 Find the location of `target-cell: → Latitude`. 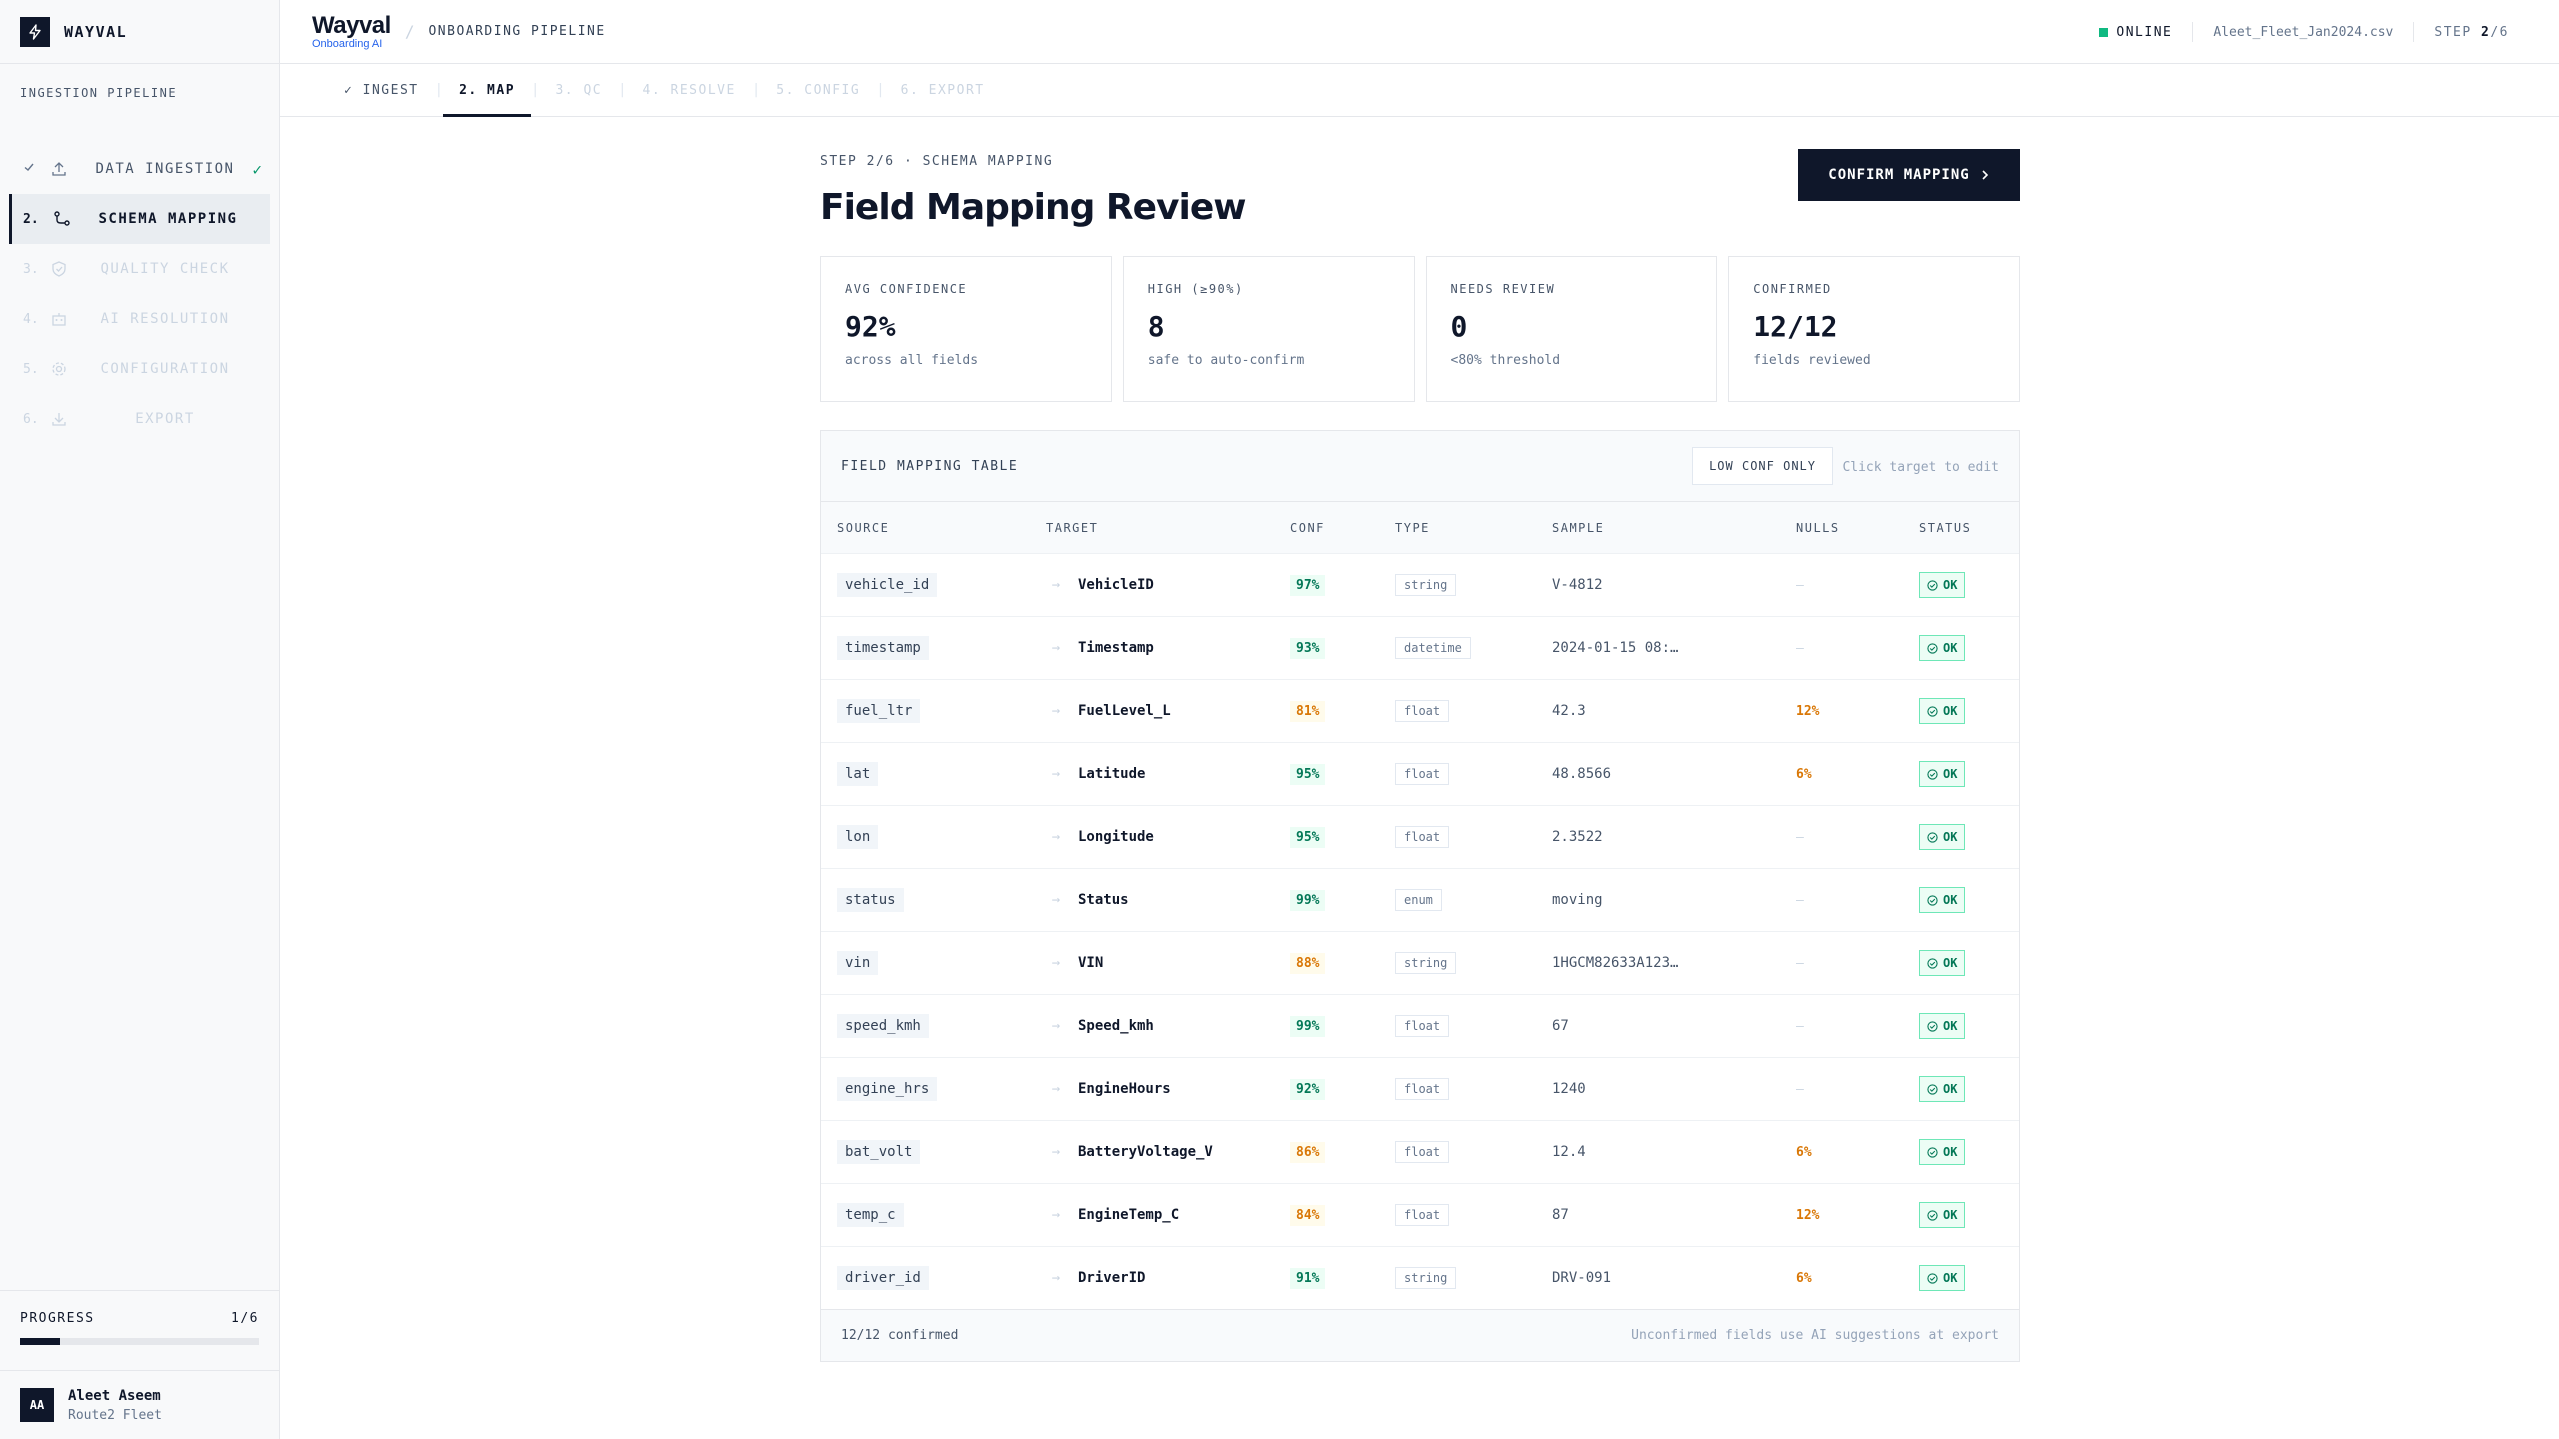

target-cell: → Latitude is located at coordinates (1168, 774).